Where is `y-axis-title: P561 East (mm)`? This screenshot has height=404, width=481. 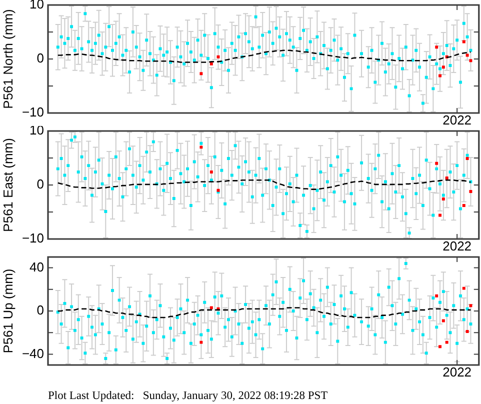
y-axis-title: P561 East (mm) is located at coordinates (8, 185).